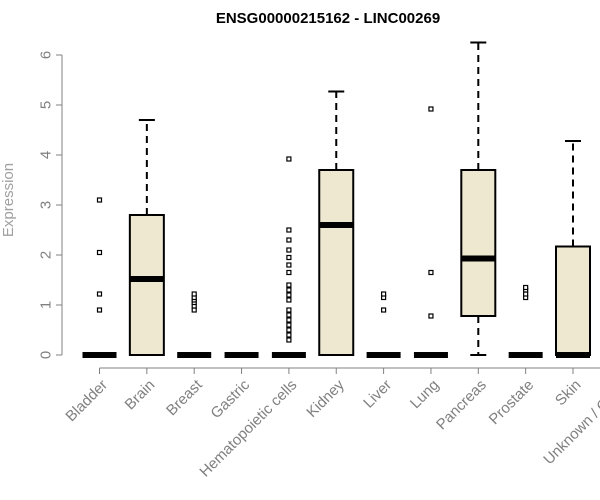 This screenshot has height=500, width=600. I want to click on y-tick-label: 4, so click(45, 155).